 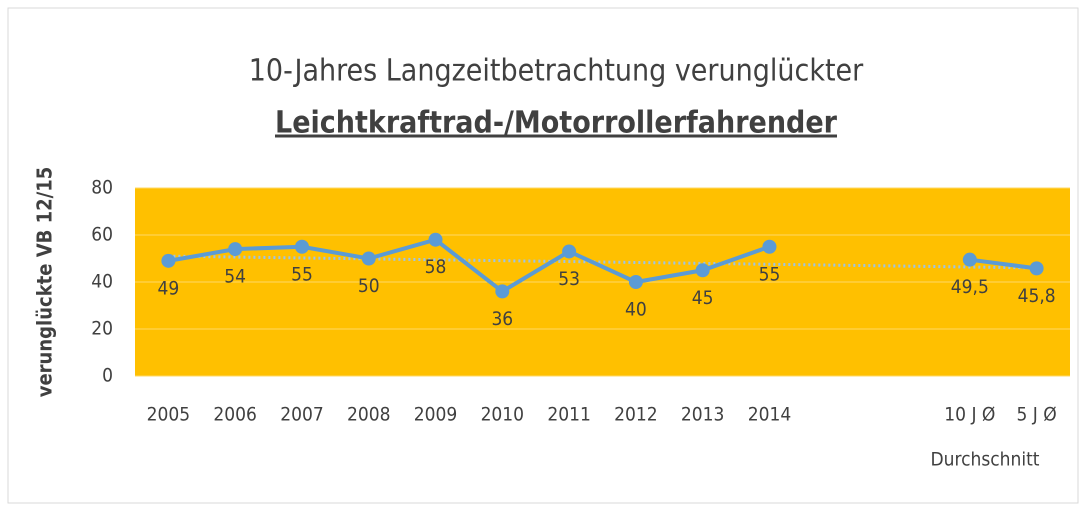 I want to click on data-label: 45, so click(x=703, y=298).